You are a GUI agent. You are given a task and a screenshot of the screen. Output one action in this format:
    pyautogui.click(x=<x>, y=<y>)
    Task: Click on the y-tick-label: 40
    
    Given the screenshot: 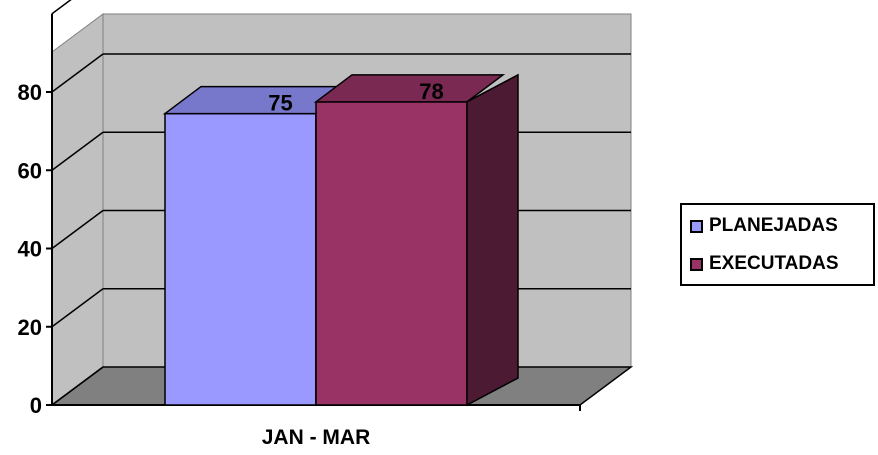 What is the action you would take?
    pyautogui.click(x=30, y=249)
    